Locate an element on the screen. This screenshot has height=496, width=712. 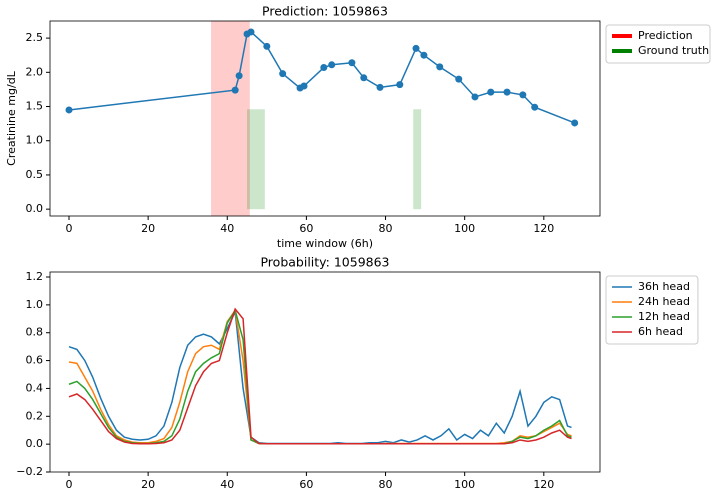
legend-label: 36h head is located at coordinates (664, 286).